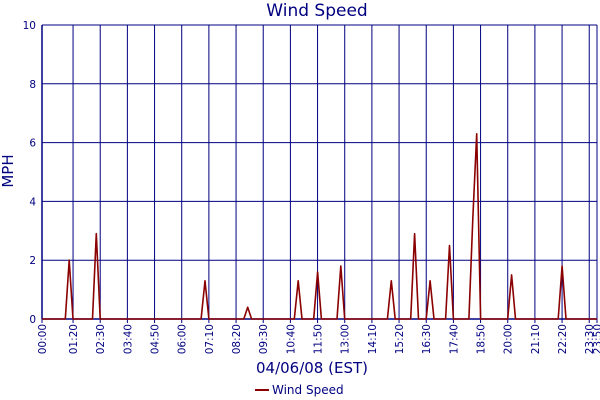 The height and width of the screenshot is (400, 600). Describe the element at coordinates (454, 339) in the screenshot. I see `x-tick-label: 17:40` at that location.